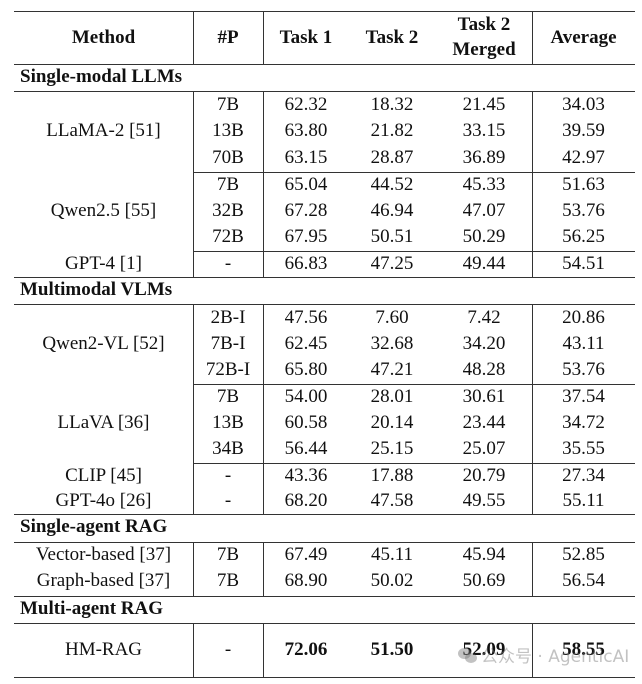 The image size is (642, 684). Describe the element at coordinates (306, 580) in the screenshot. I see `task1-cell: 68.90` at that location.